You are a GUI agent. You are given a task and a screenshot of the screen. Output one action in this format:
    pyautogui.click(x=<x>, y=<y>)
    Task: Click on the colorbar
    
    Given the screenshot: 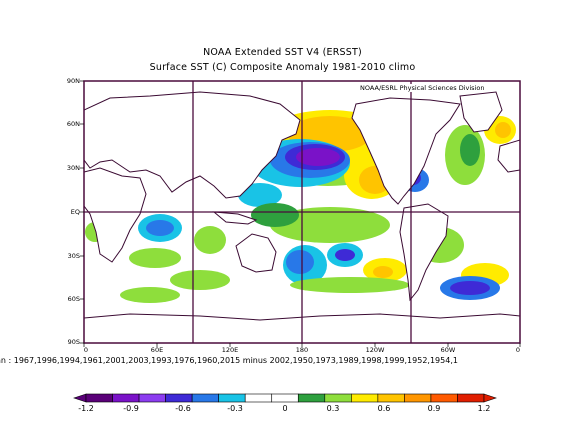 What is the action you would take?
    pyautogui.click(x=285, y=398)
    